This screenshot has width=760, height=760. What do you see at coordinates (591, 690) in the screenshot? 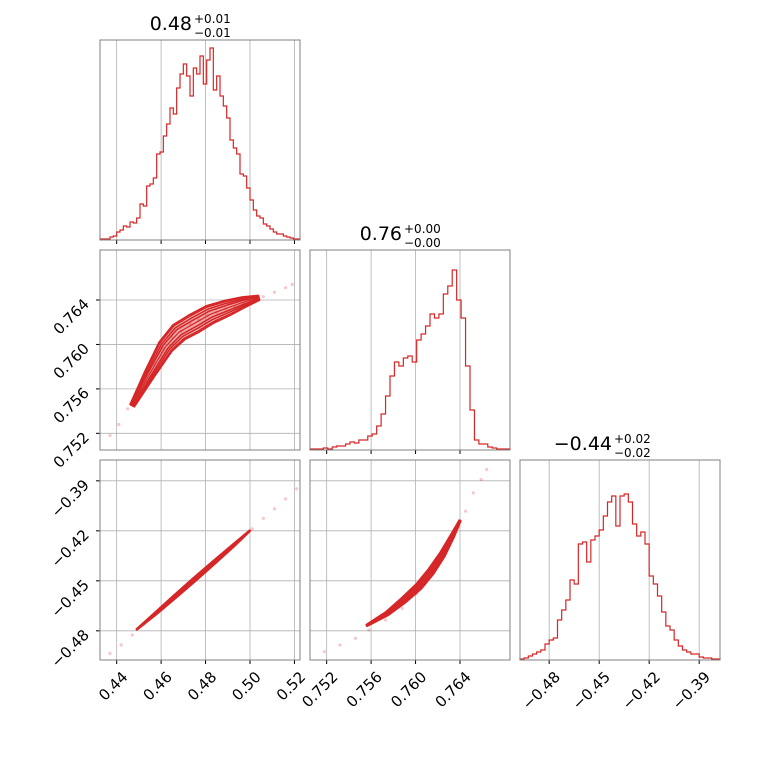
I see `tick-label-x: −0.45` at bounding box center [591, 690].